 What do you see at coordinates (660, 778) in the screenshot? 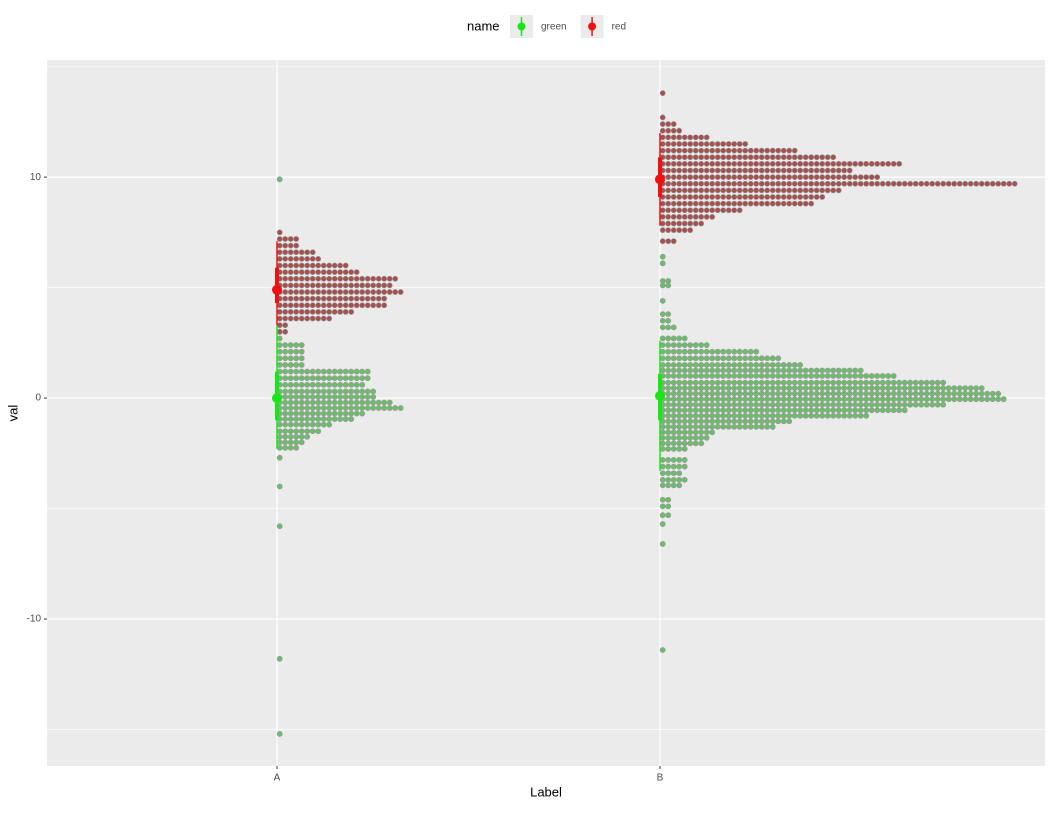
I see `x-tick-label: B` at bounding box center [660, 778].